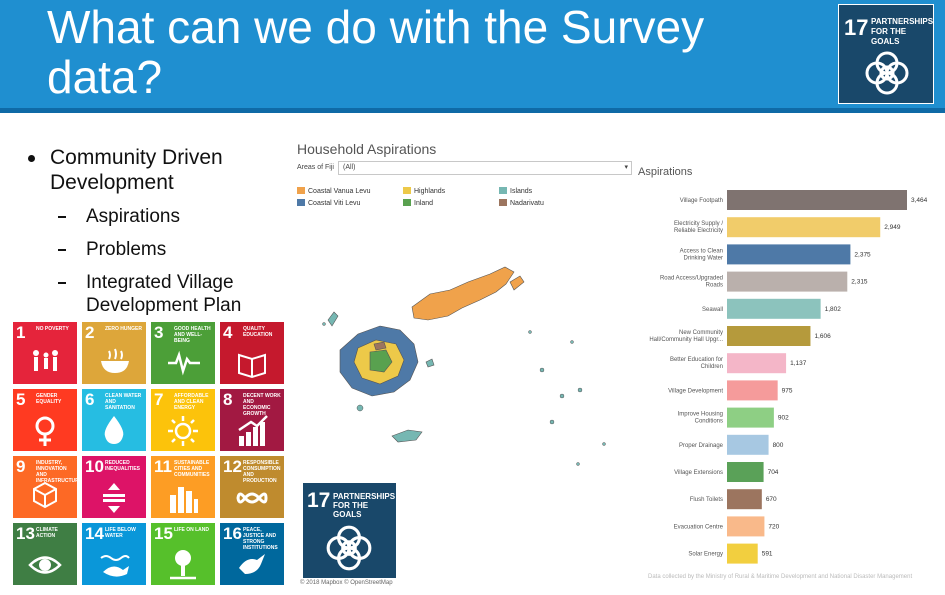 The width and height of the screenshot is (945, 595). I want to click on sdg-tile-label: LIFE ON LAND, so click(191, 530).